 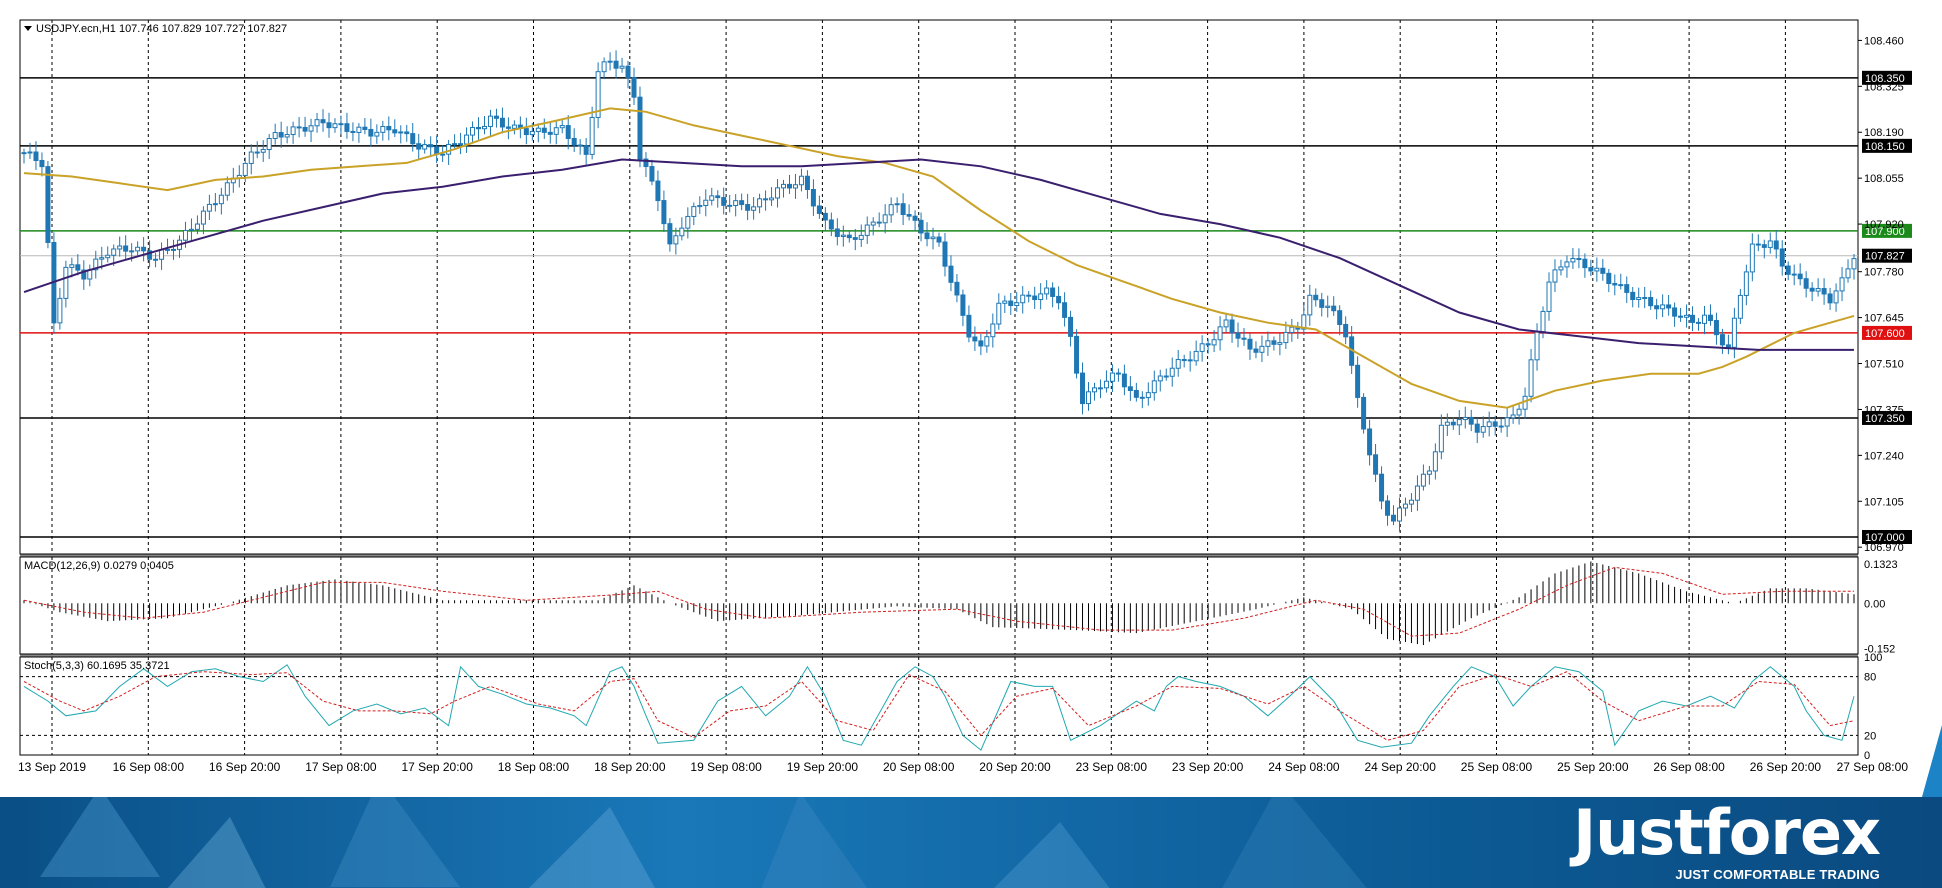 I want to click on x-tick-label: 19 Sep 08:00, so click(x=726, y=767).